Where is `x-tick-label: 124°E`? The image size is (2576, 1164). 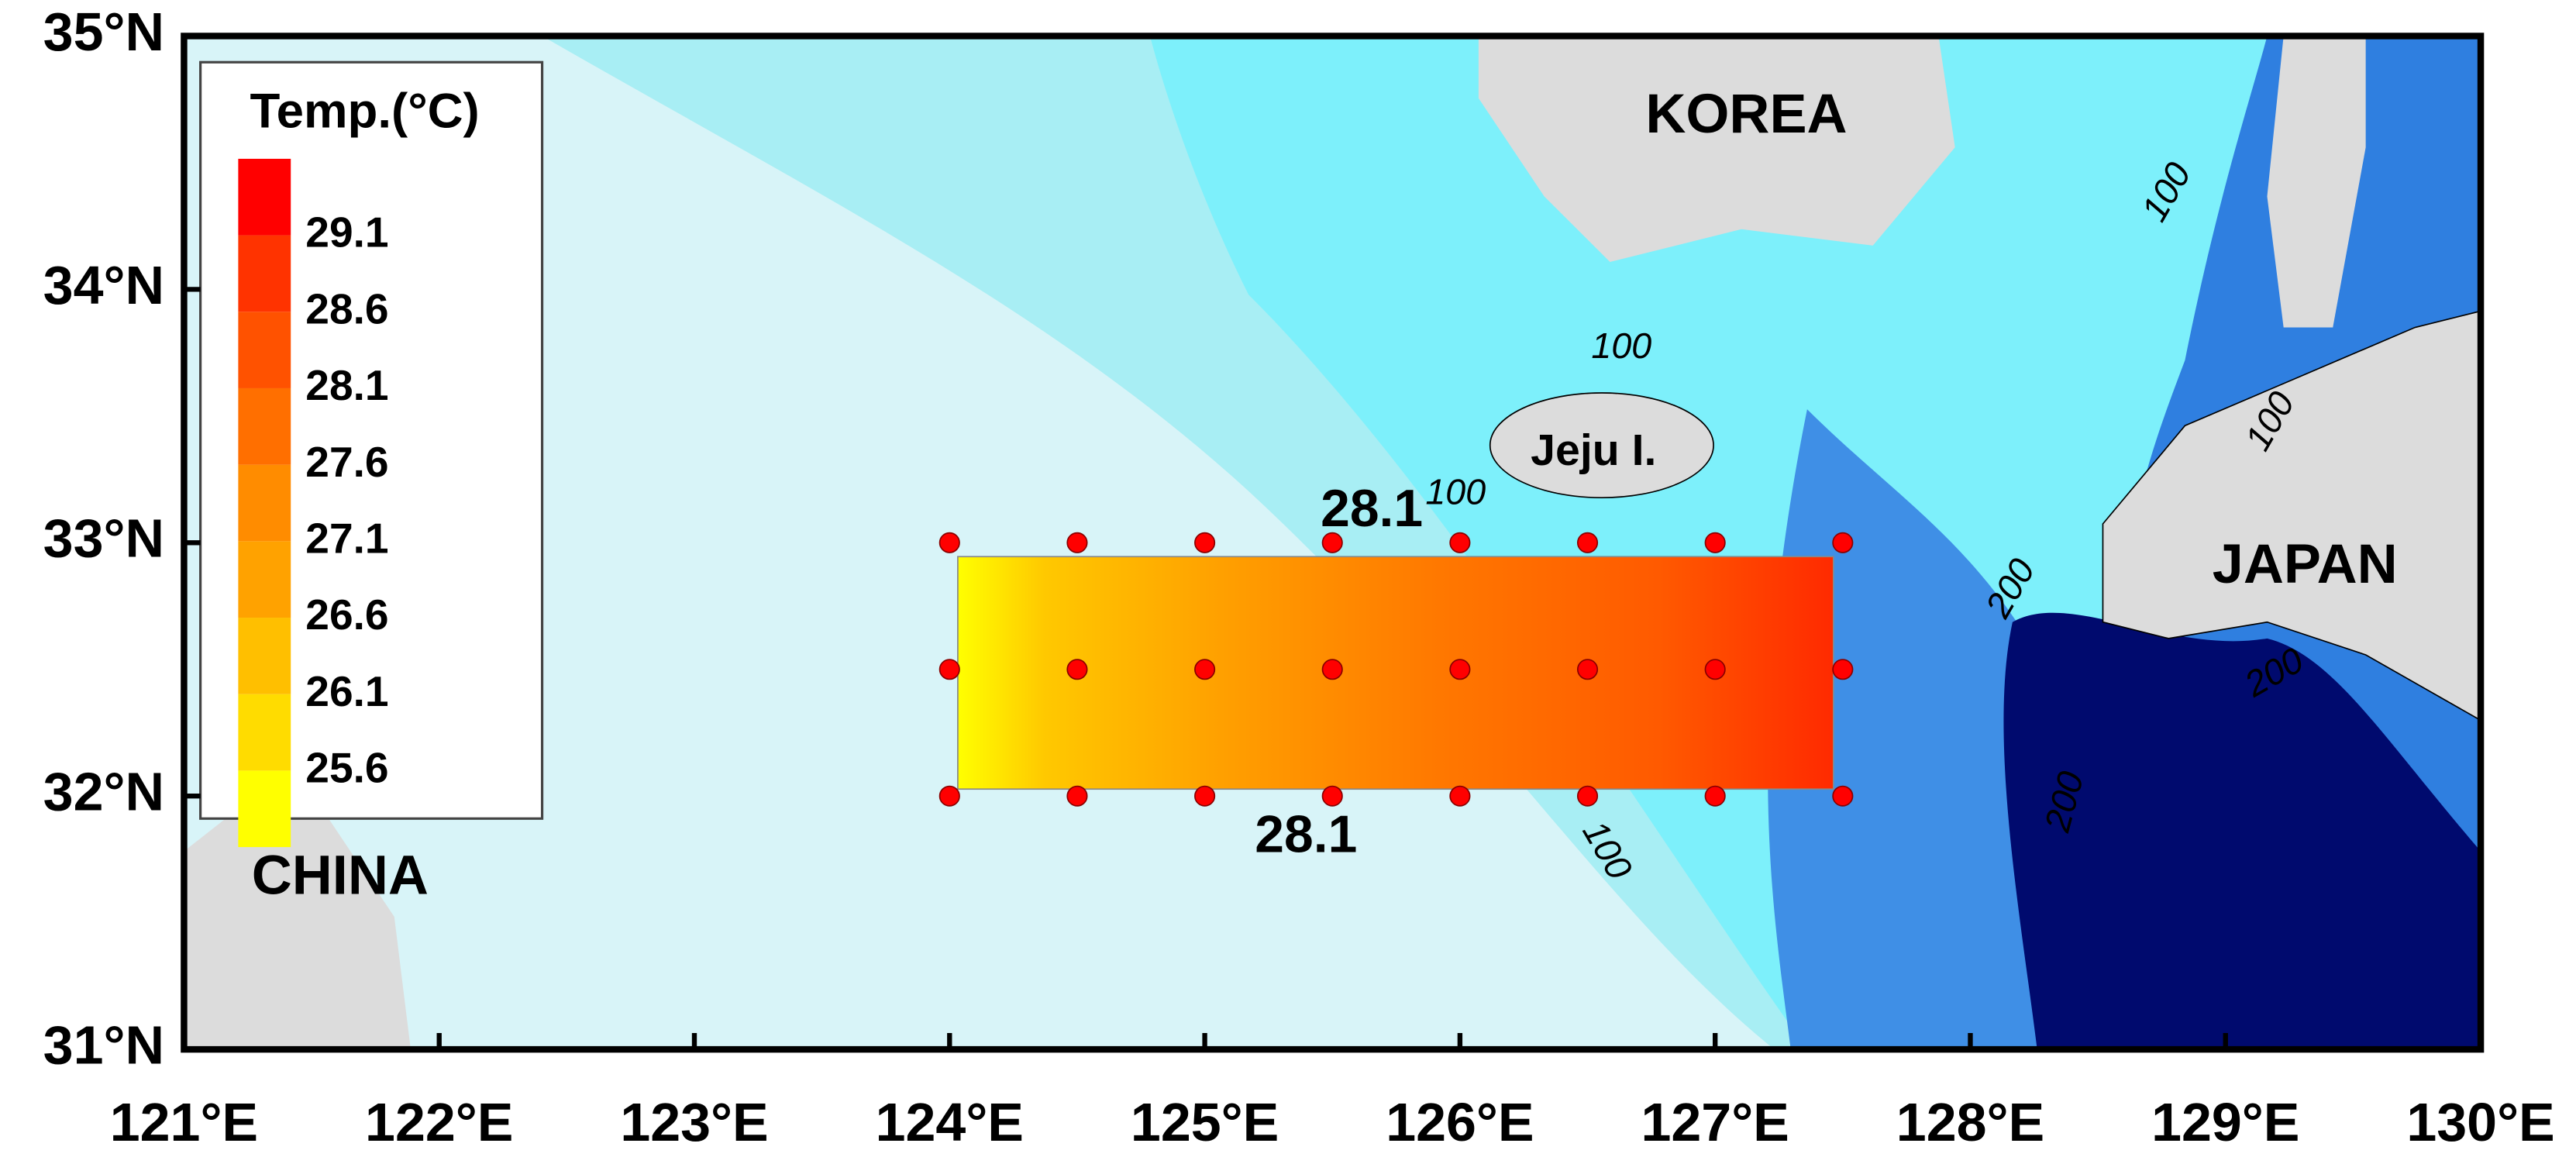
x-tick-label: 124°E is located at coordinates (950, 1122).